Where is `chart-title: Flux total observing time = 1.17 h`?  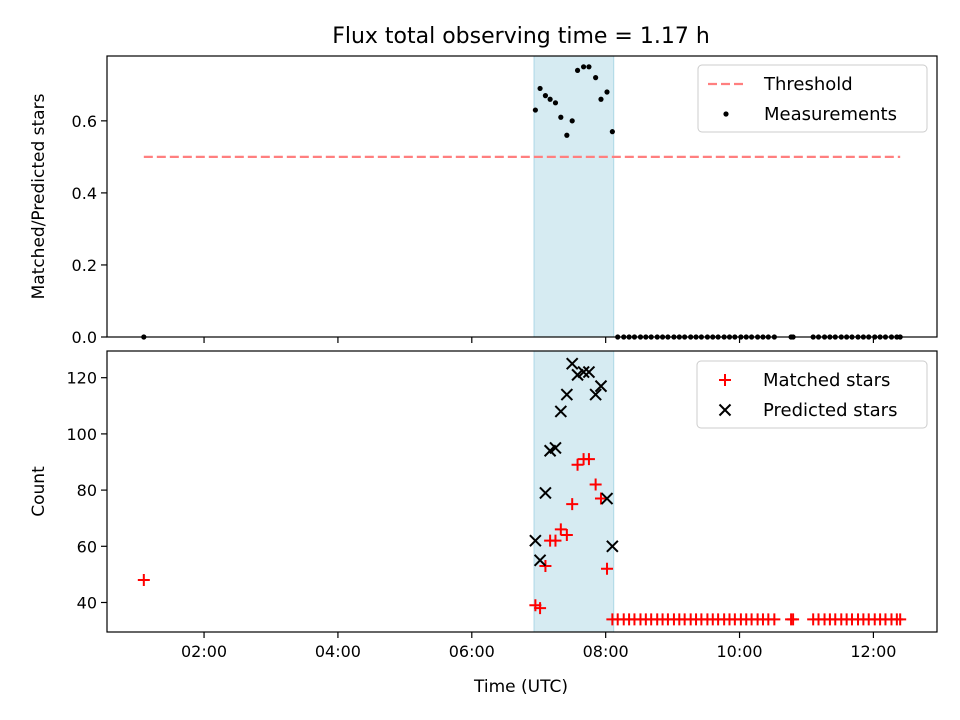 chart-title: Flux total observing time = 1.17 h is located at coordinates (521, 36).